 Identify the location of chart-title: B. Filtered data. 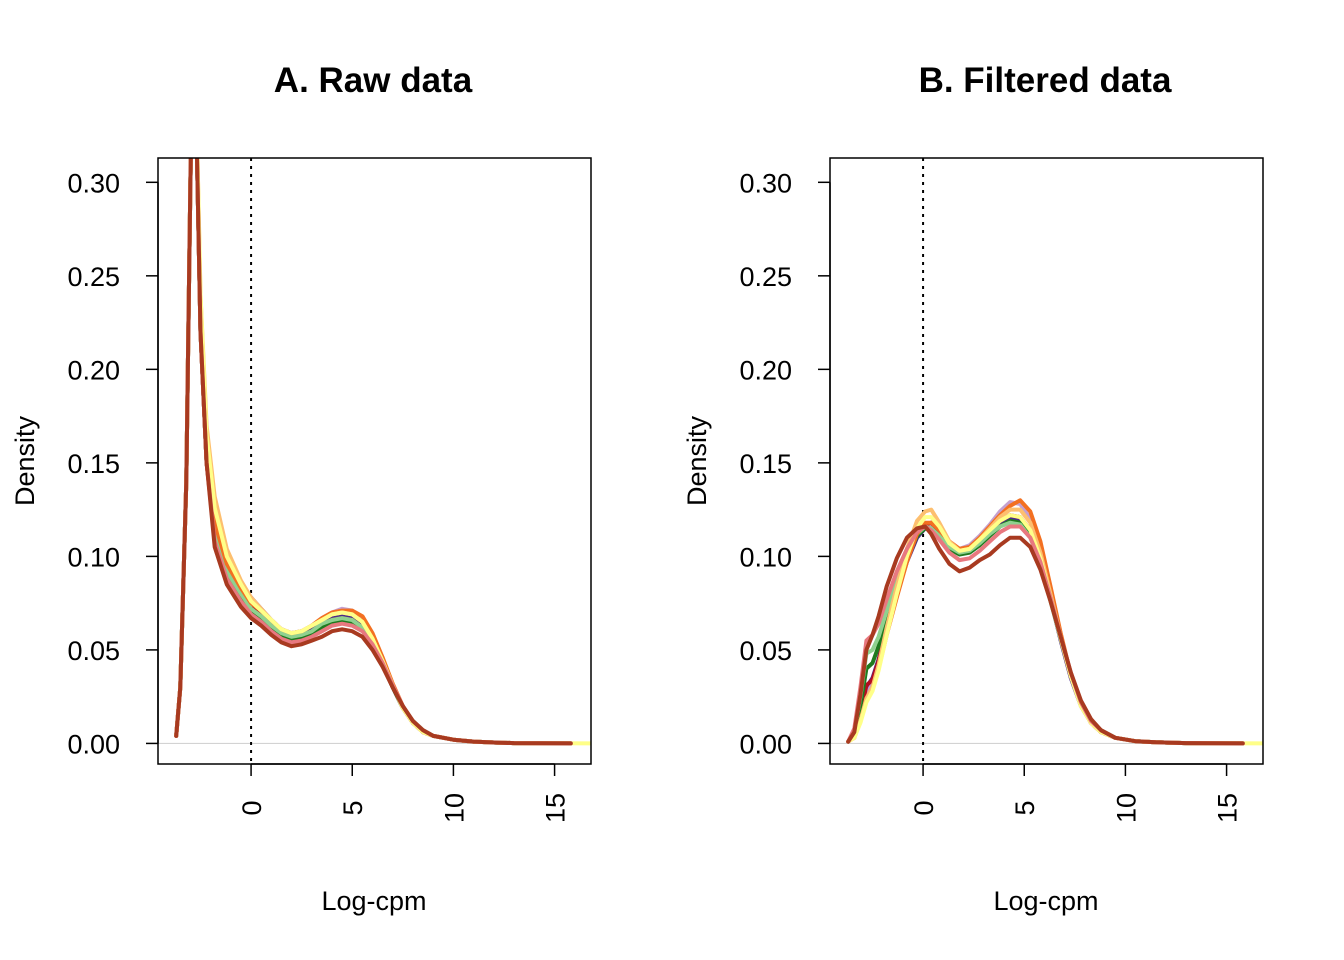
(1045, 80).